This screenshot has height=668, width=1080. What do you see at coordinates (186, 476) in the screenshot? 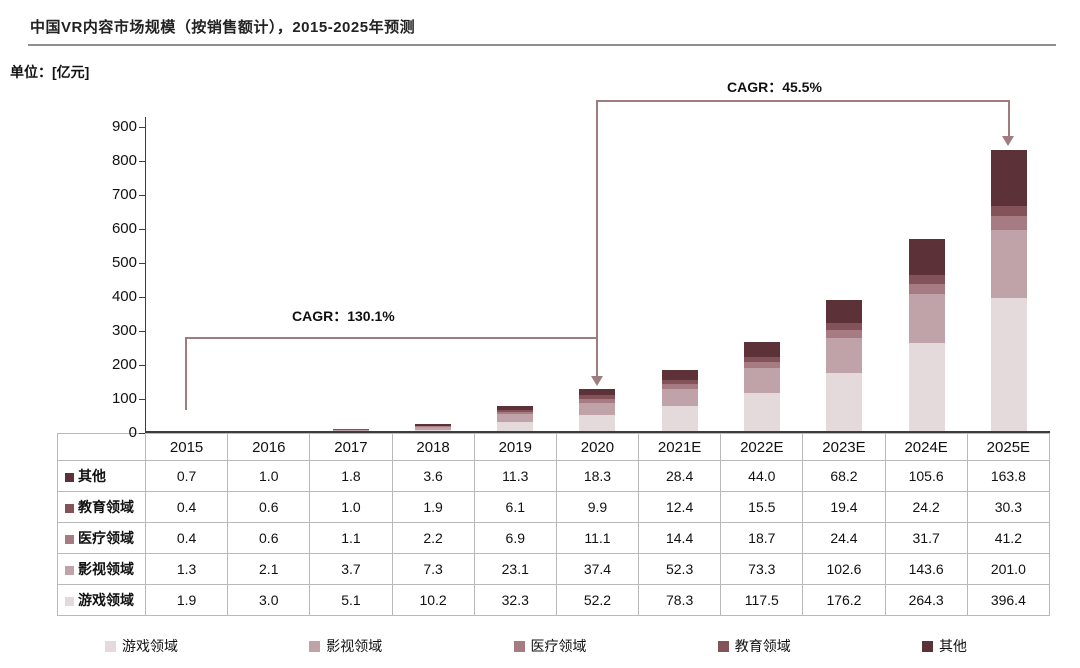
I see `table-cell: 0.7` at bounding box center [186, 476].